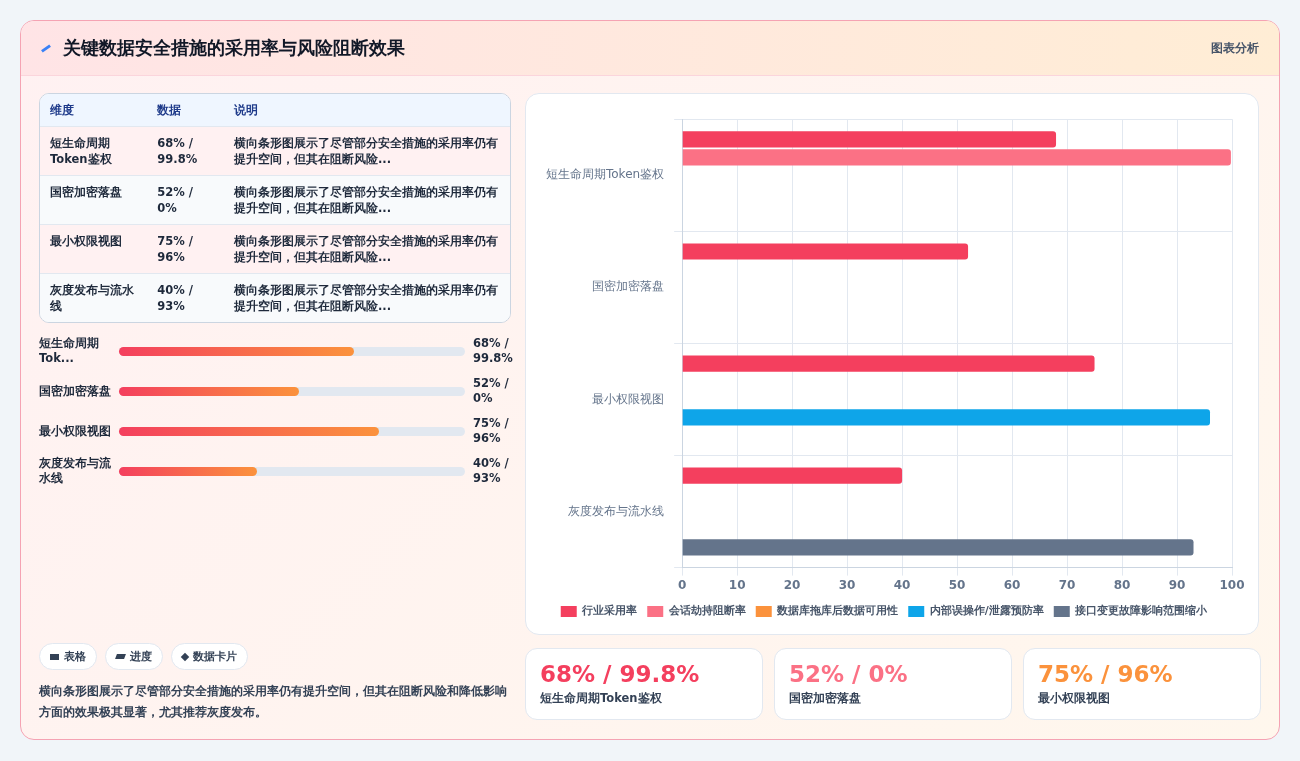  What do you see at coordinates (1141, 611) in the screenshot?
I see `legend-label: 接口变更故障影响范围缩小` at bounding box center [1141, 611].